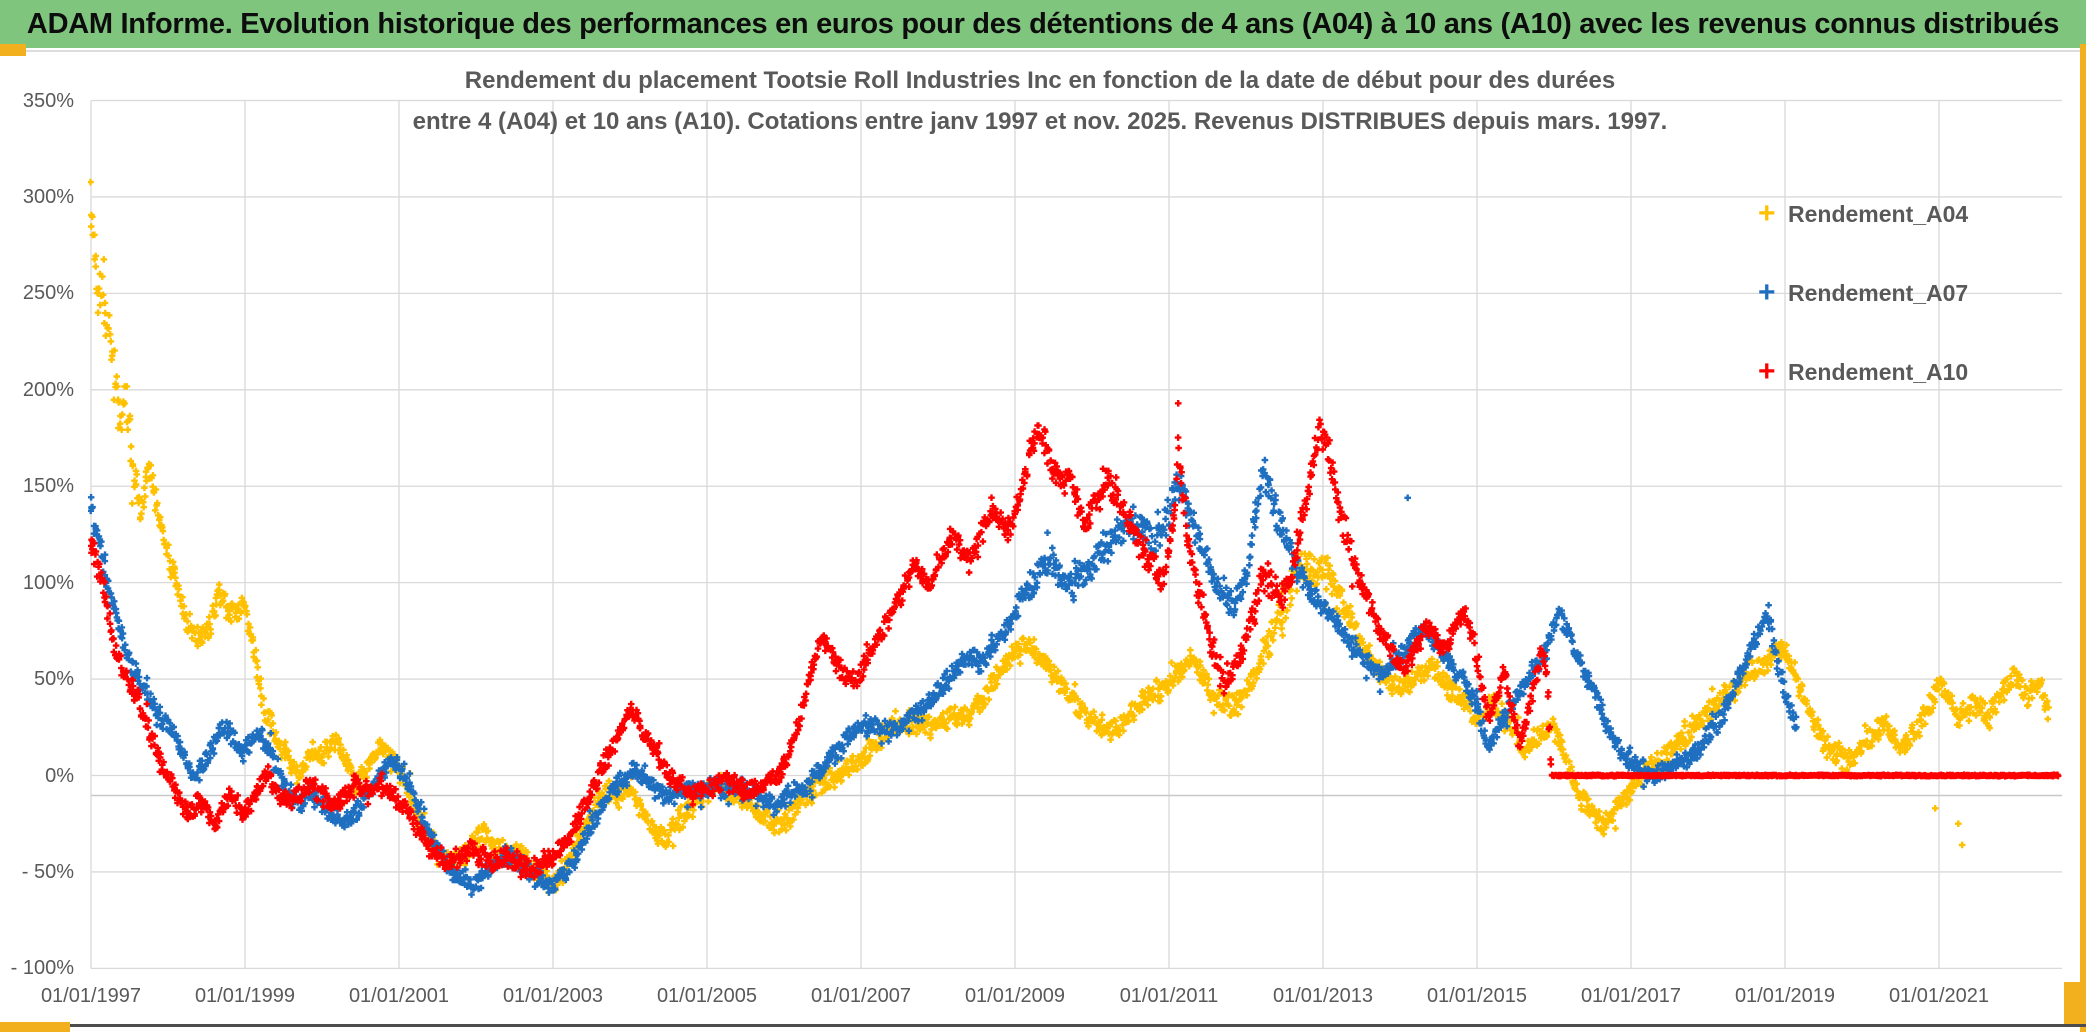 Image resolution: width=2086 pixels, height=1032 pixels. I want to click on legend-label: Rendement_A07, so click(1878, 292).